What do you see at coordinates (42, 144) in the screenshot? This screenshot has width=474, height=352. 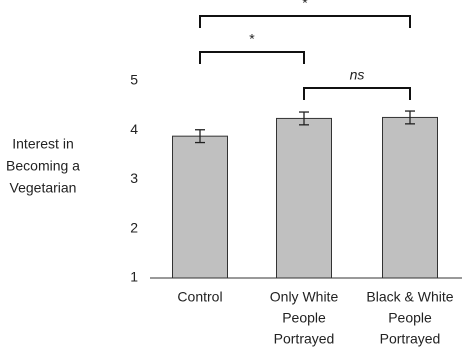 I see `y-axis-label: Interest in` at bounding box center [42, 144].